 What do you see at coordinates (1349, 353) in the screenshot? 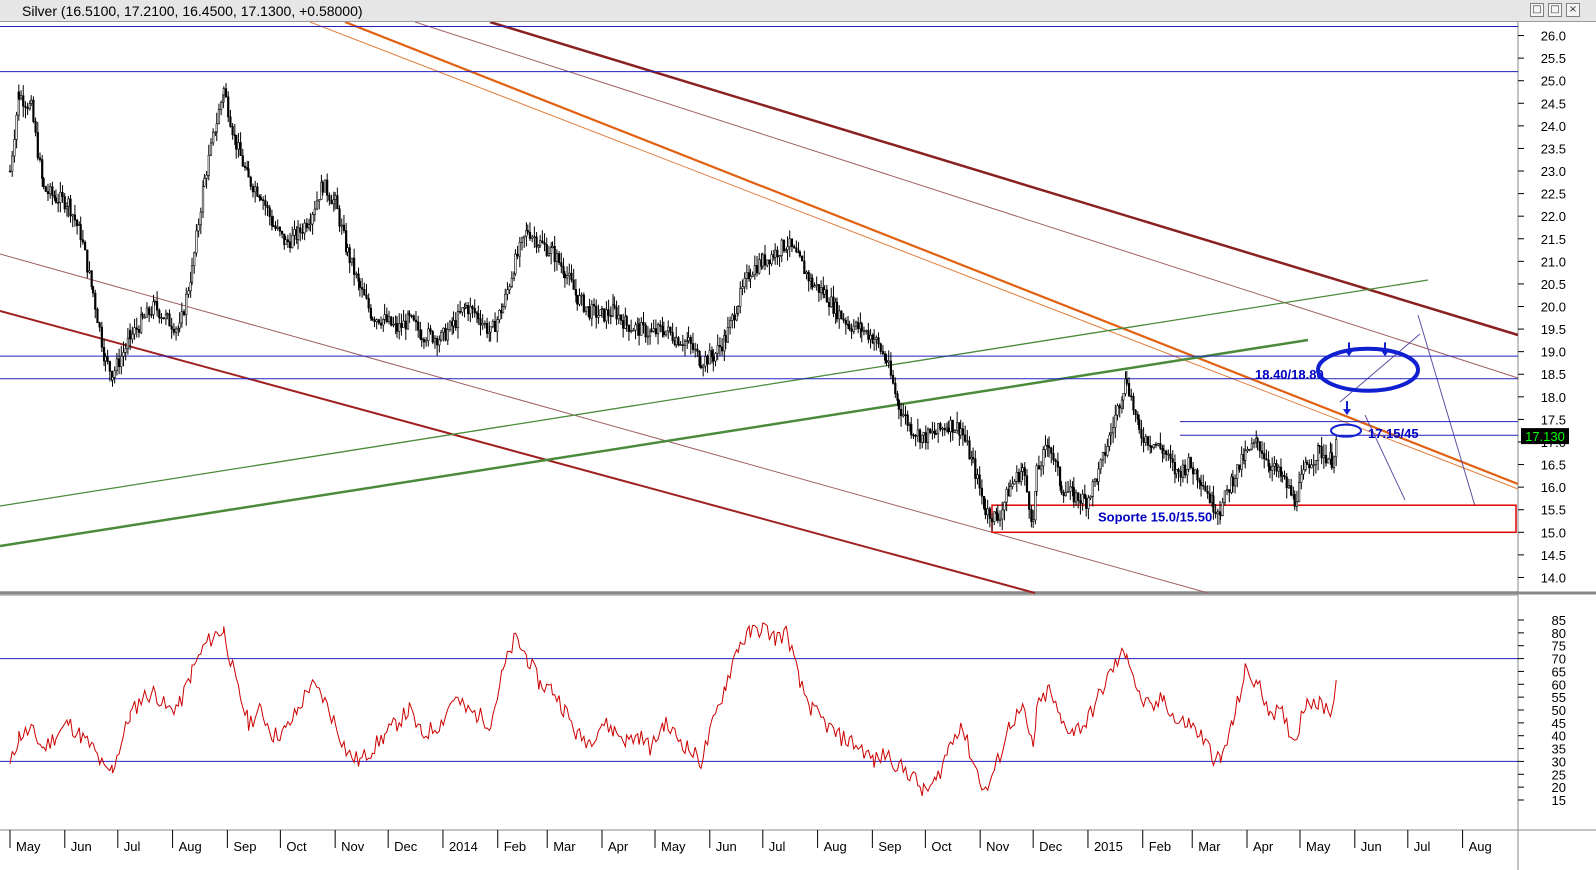
I see `down-arrow-head-icon` at bounding box center [1349, 353].